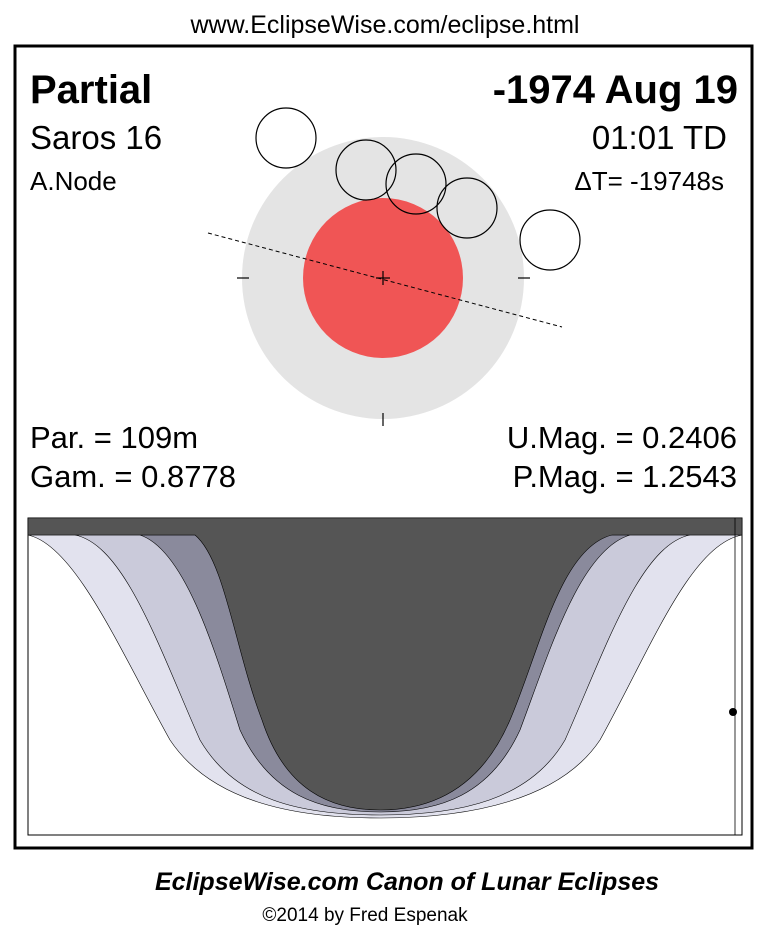  I want to click on url: www.EclipseWise.com/eclipse.html, so click(385, 25).